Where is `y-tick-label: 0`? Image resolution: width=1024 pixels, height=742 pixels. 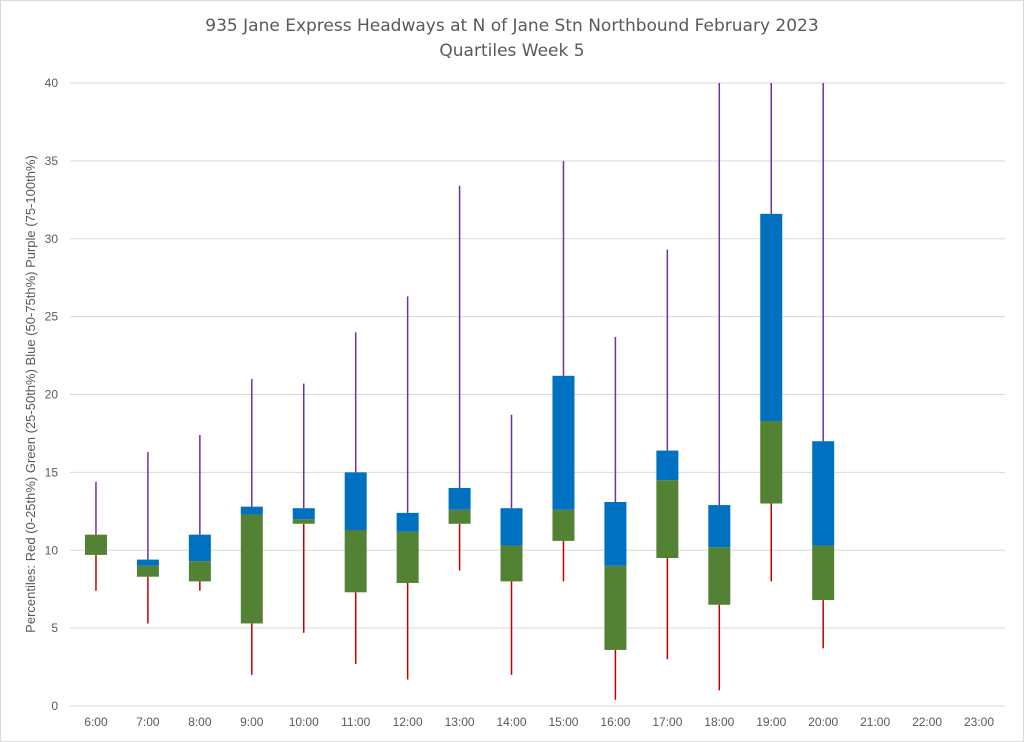 y-tick-label: 0 is located at coordinates (54, 706).